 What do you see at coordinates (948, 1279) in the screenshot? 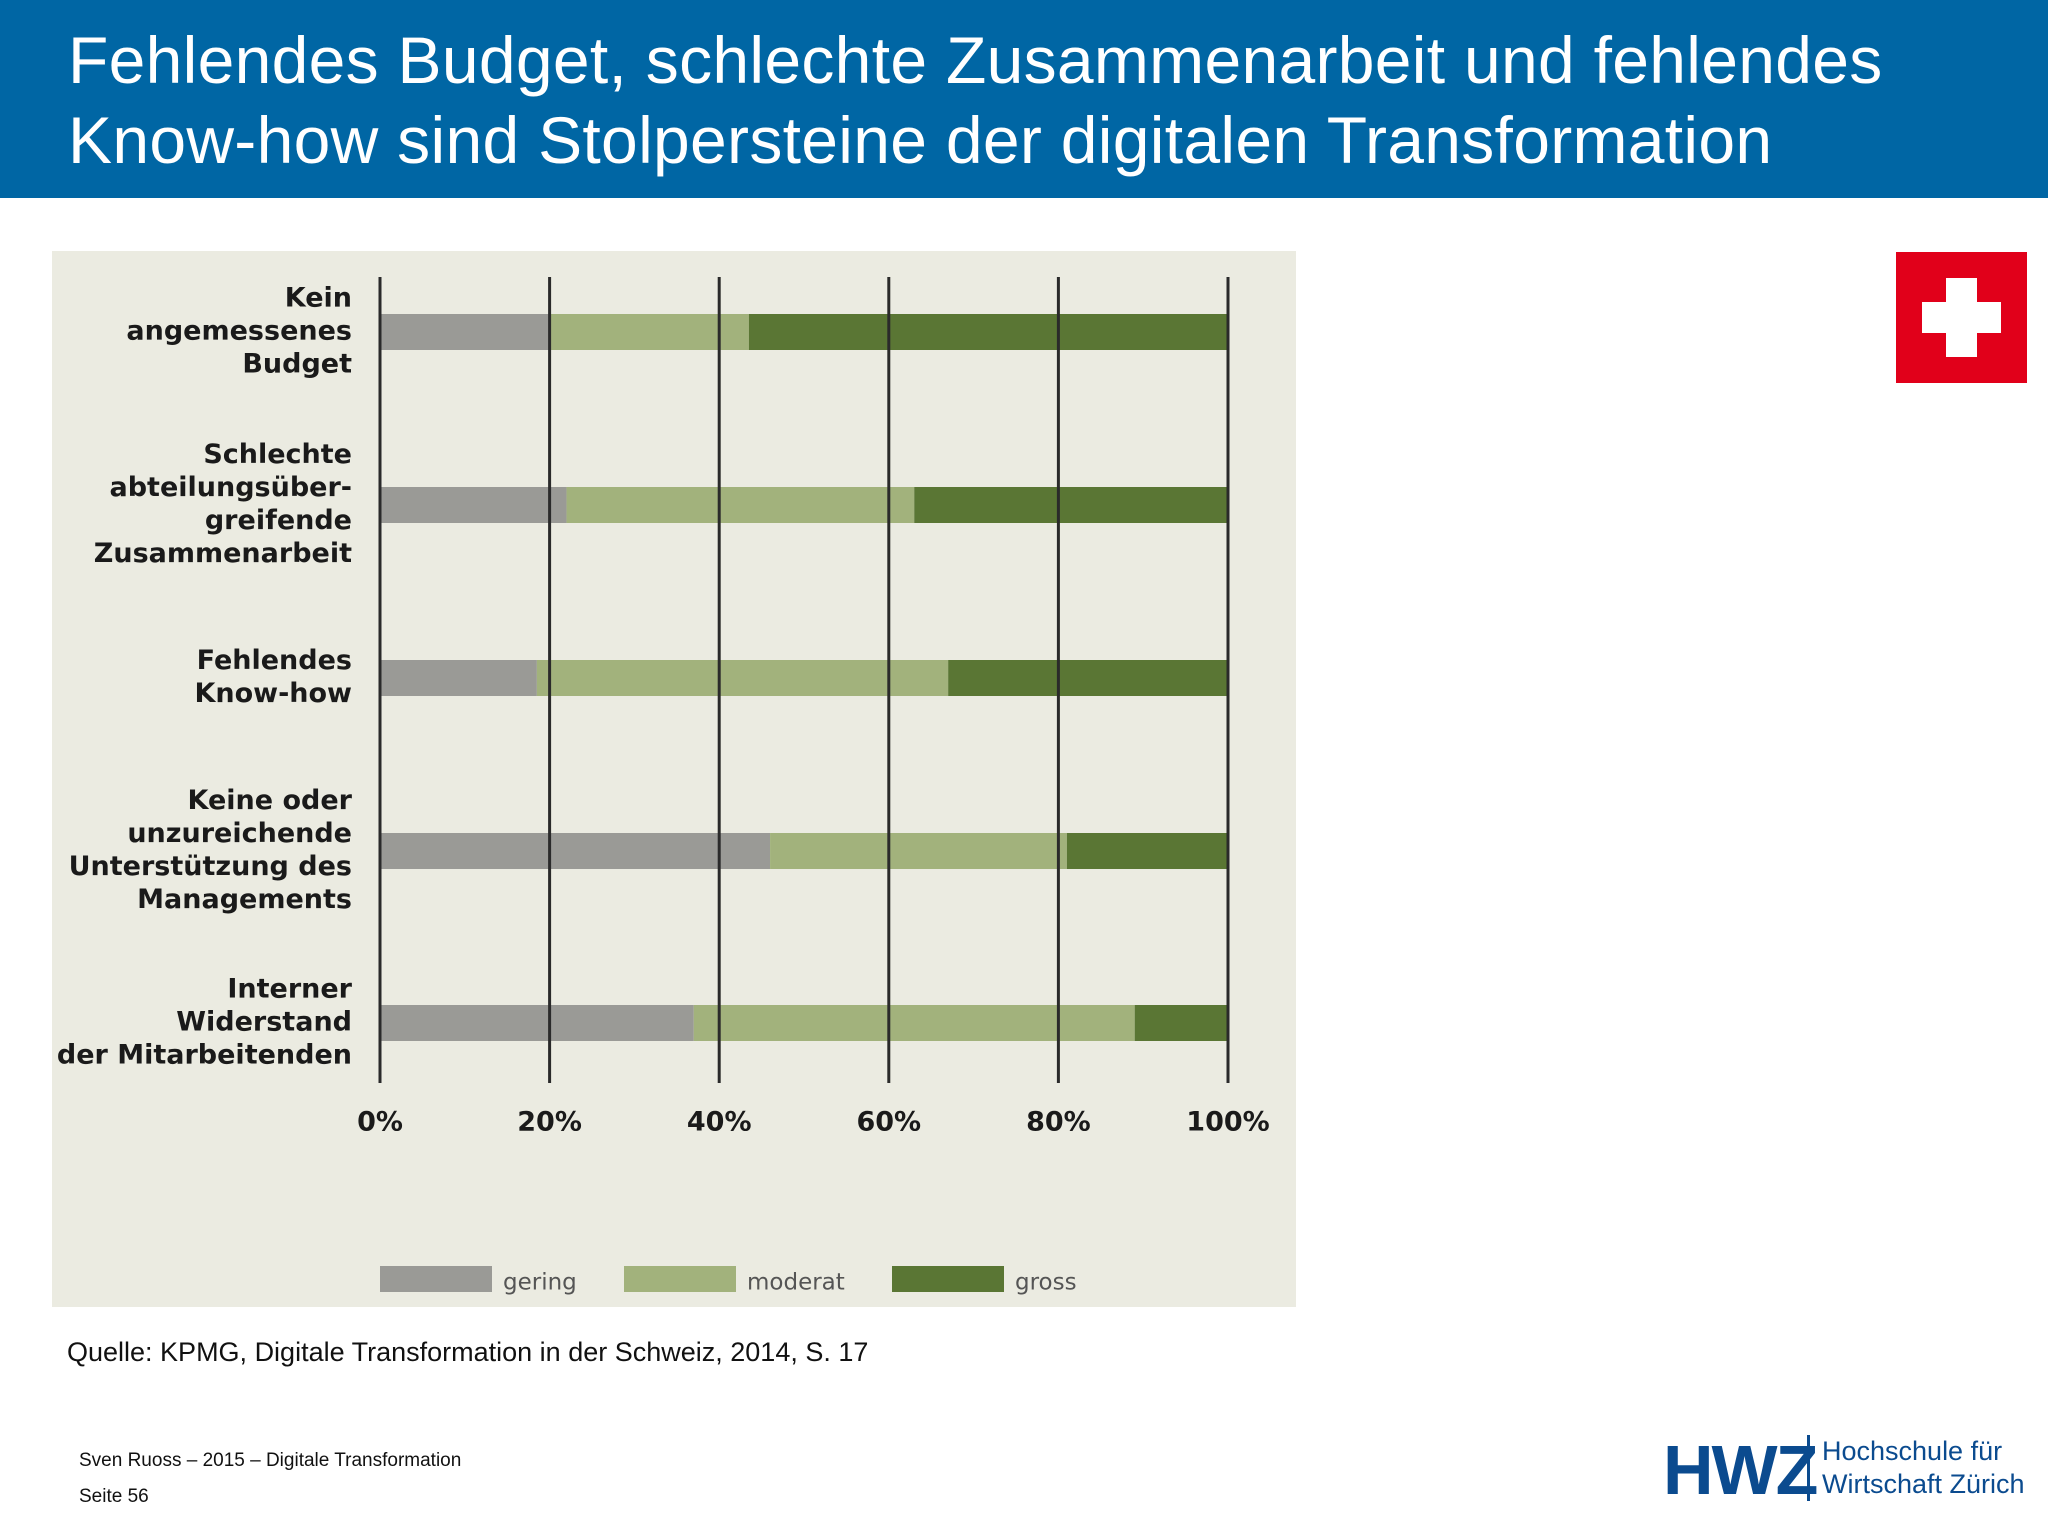
I see `legend-swatch-gross` at bounding box center [948, 1279].